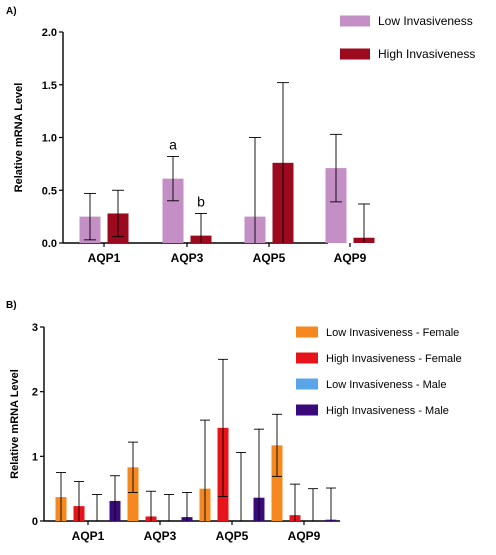 Image resolution: width=496 pixels, height=555 pixels. What do you see at coordinates (35, 522) in the screenshot?
I see `y-tick-label: 0` at bounding box center [35, 522].